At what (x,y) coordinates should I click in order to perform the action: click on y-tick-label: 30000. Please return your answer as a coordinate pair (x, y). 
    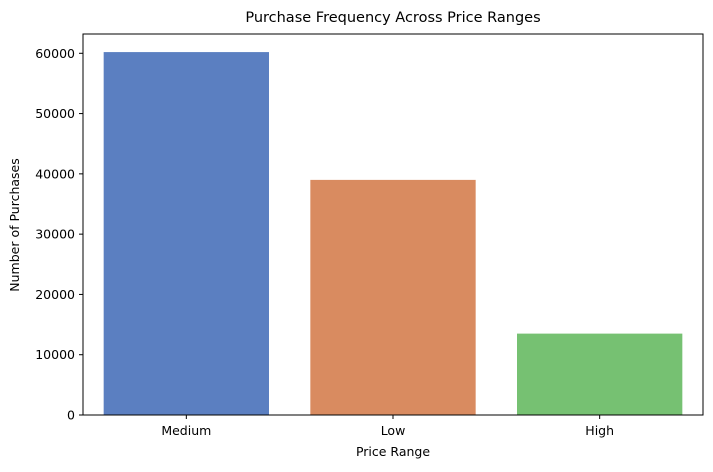
    Looking at the image, I should click on (55, 234).